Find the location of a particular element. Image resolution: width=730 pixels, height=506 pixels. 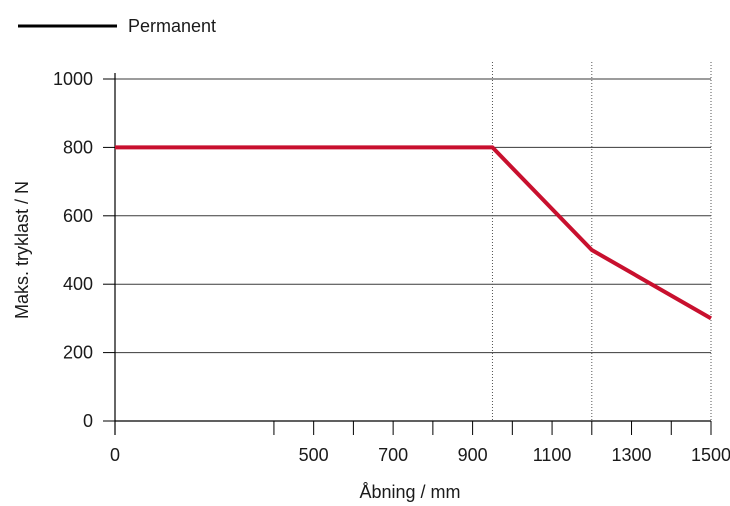

y-tick-label-400: 400 is located at coordinates (78, 284).